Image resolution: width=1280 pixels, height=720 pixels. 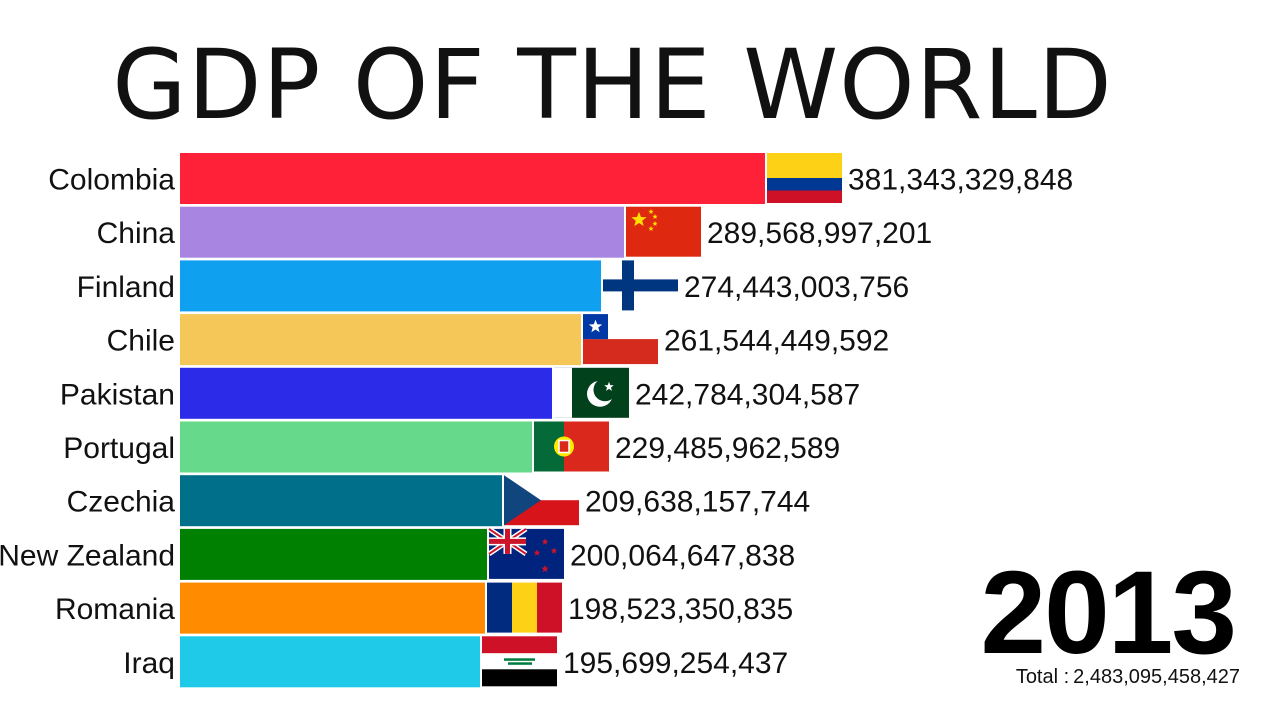 I want to click on bar-pakistan, so click(x=366, y=393).